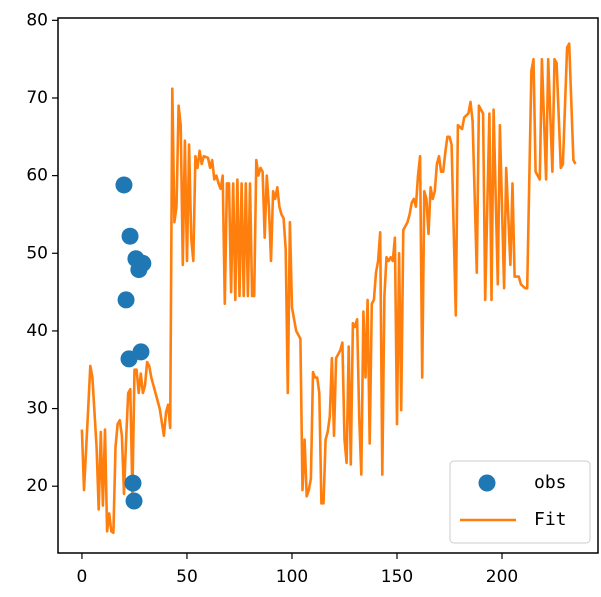 Image resolution: width=601 pixels, height=597 pixels. Describe the element at coordinates (550, 482) in the screenshot. I see `legend-label: obs` at that location.